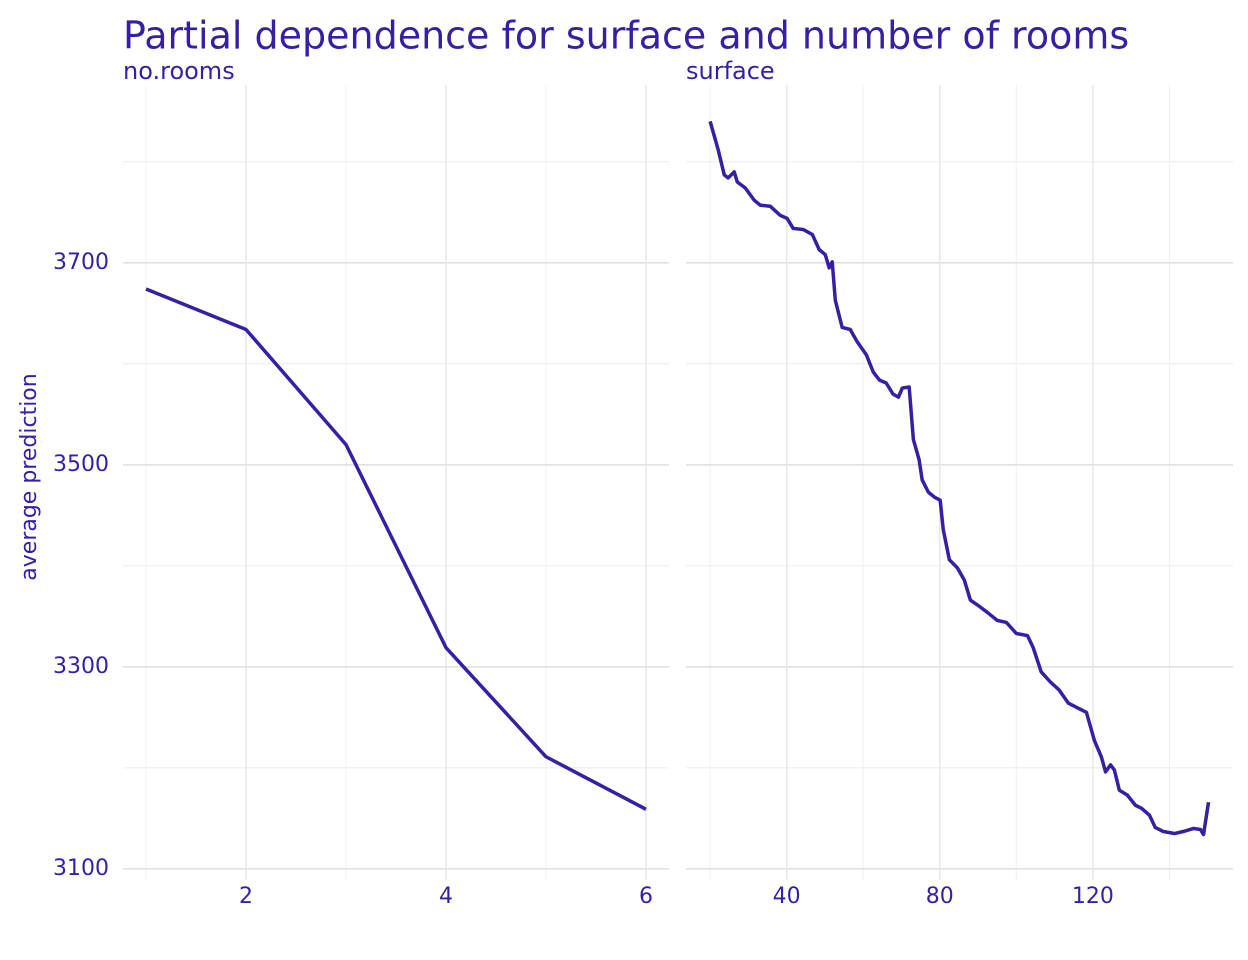  What do you see at coordinates (446, 896) in the screenshot?
I see `x-tick-label: 4` at bounding box center [446, 896].